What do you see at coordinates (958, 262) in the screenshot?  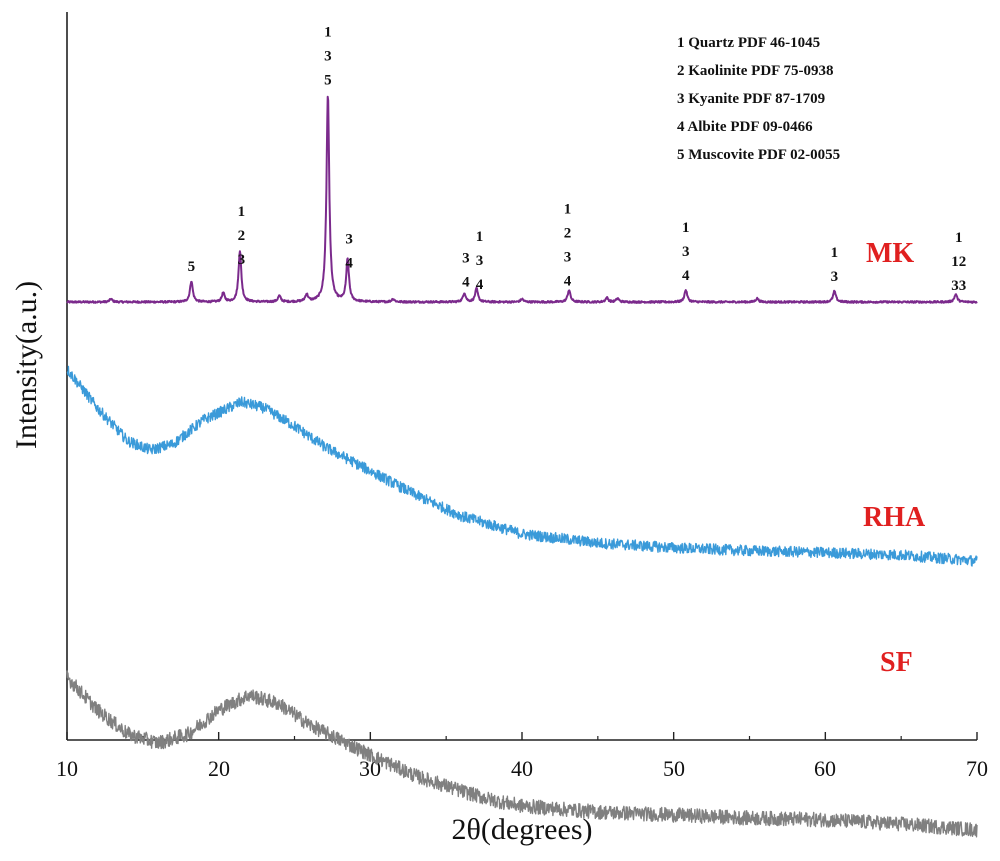 I see `peak-label: 12` at bounding box center [958, 262].